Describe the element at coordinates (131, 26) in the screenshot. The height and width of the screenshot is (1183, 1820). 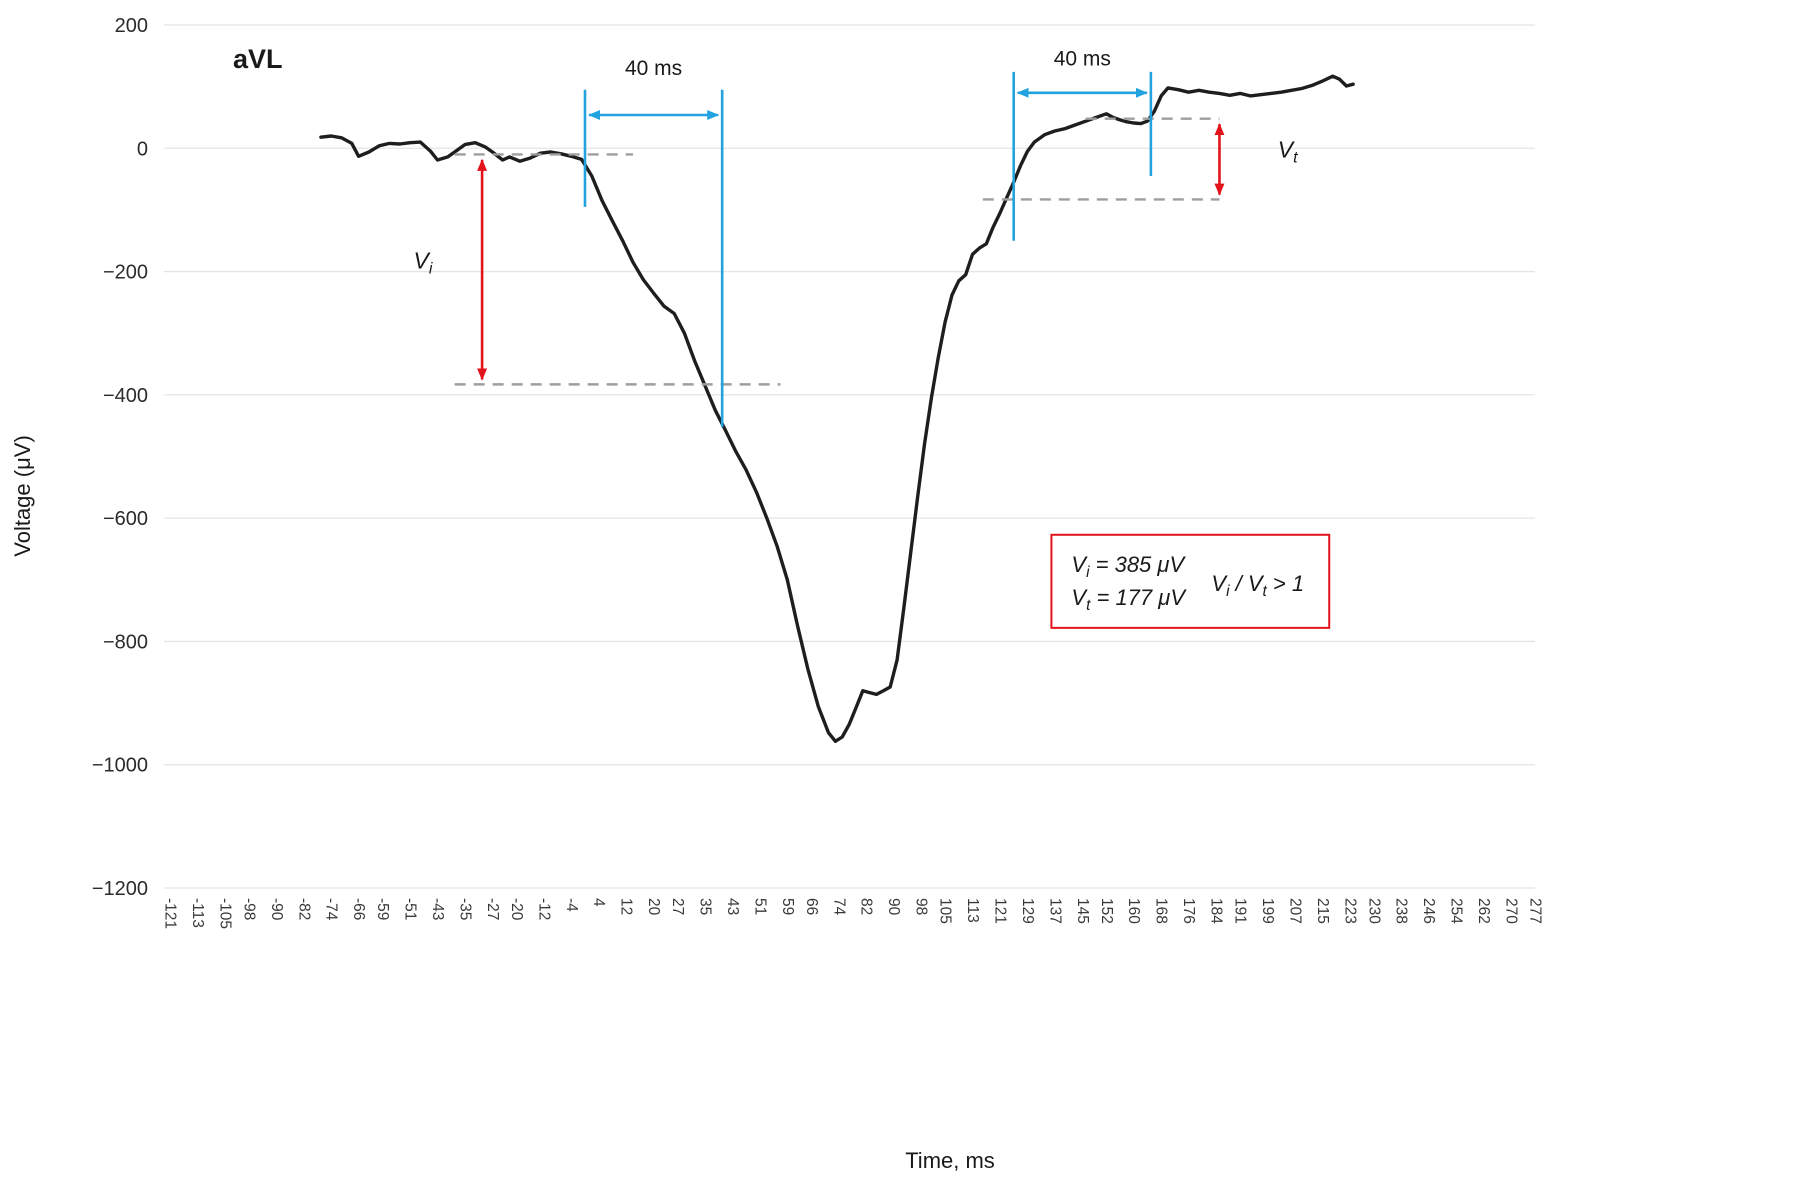
I see `y-tick-label: 200` at that location.